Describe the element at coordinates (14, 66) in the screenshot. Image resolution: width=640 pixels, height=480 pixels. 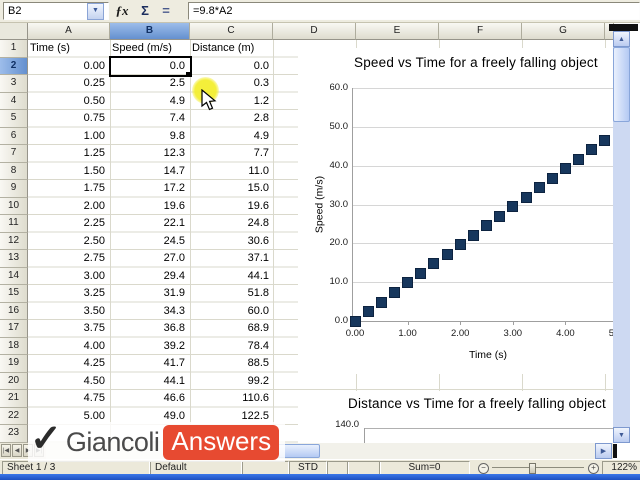
I see `row-header-2: 2` at that location.